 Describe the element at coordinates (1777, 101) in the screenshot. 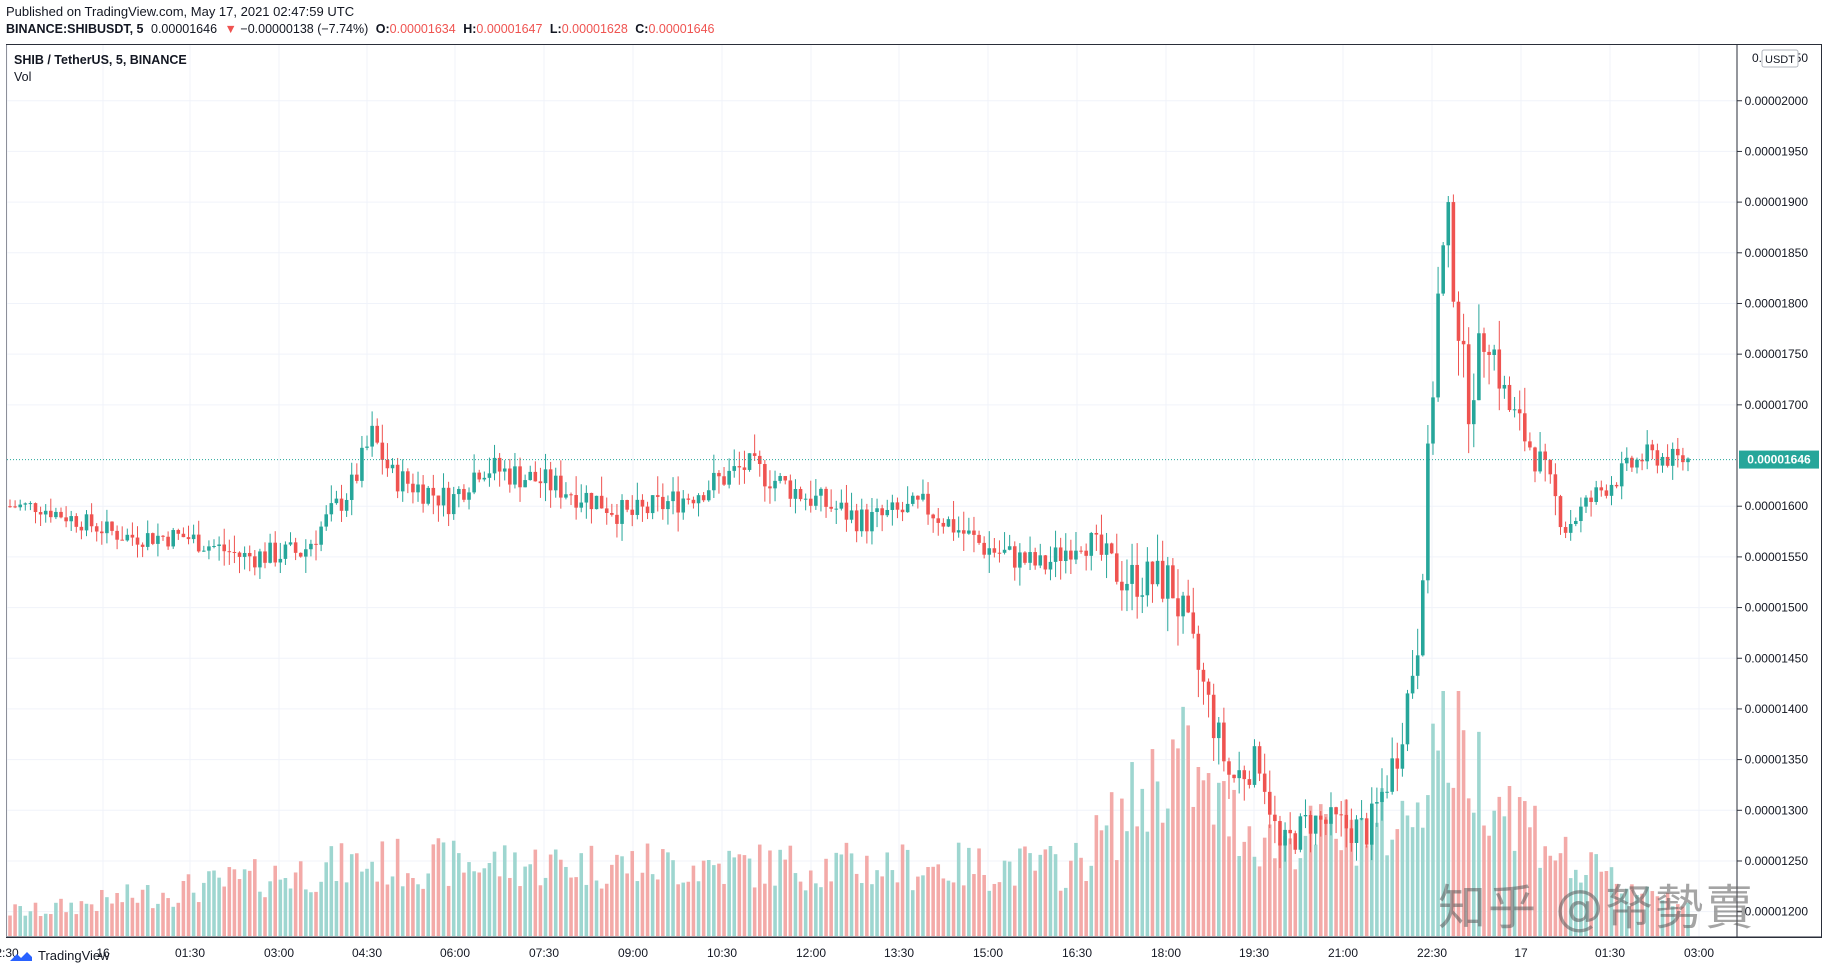

I see `y-tick-label: 0.00002000` at that location.